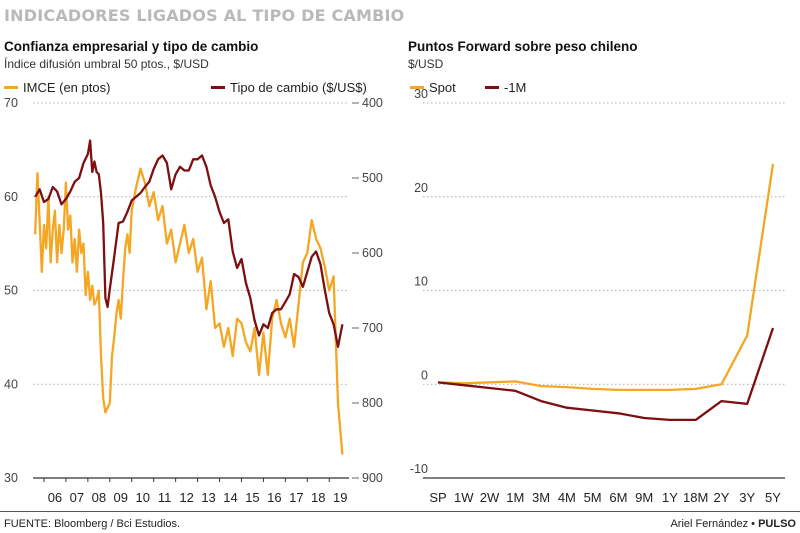 The width and height of the screenshot is (800, 533). Describe the element at coordinates (372, 328) in the screenshot. I see `y-right-tick-label: 700` at that location.